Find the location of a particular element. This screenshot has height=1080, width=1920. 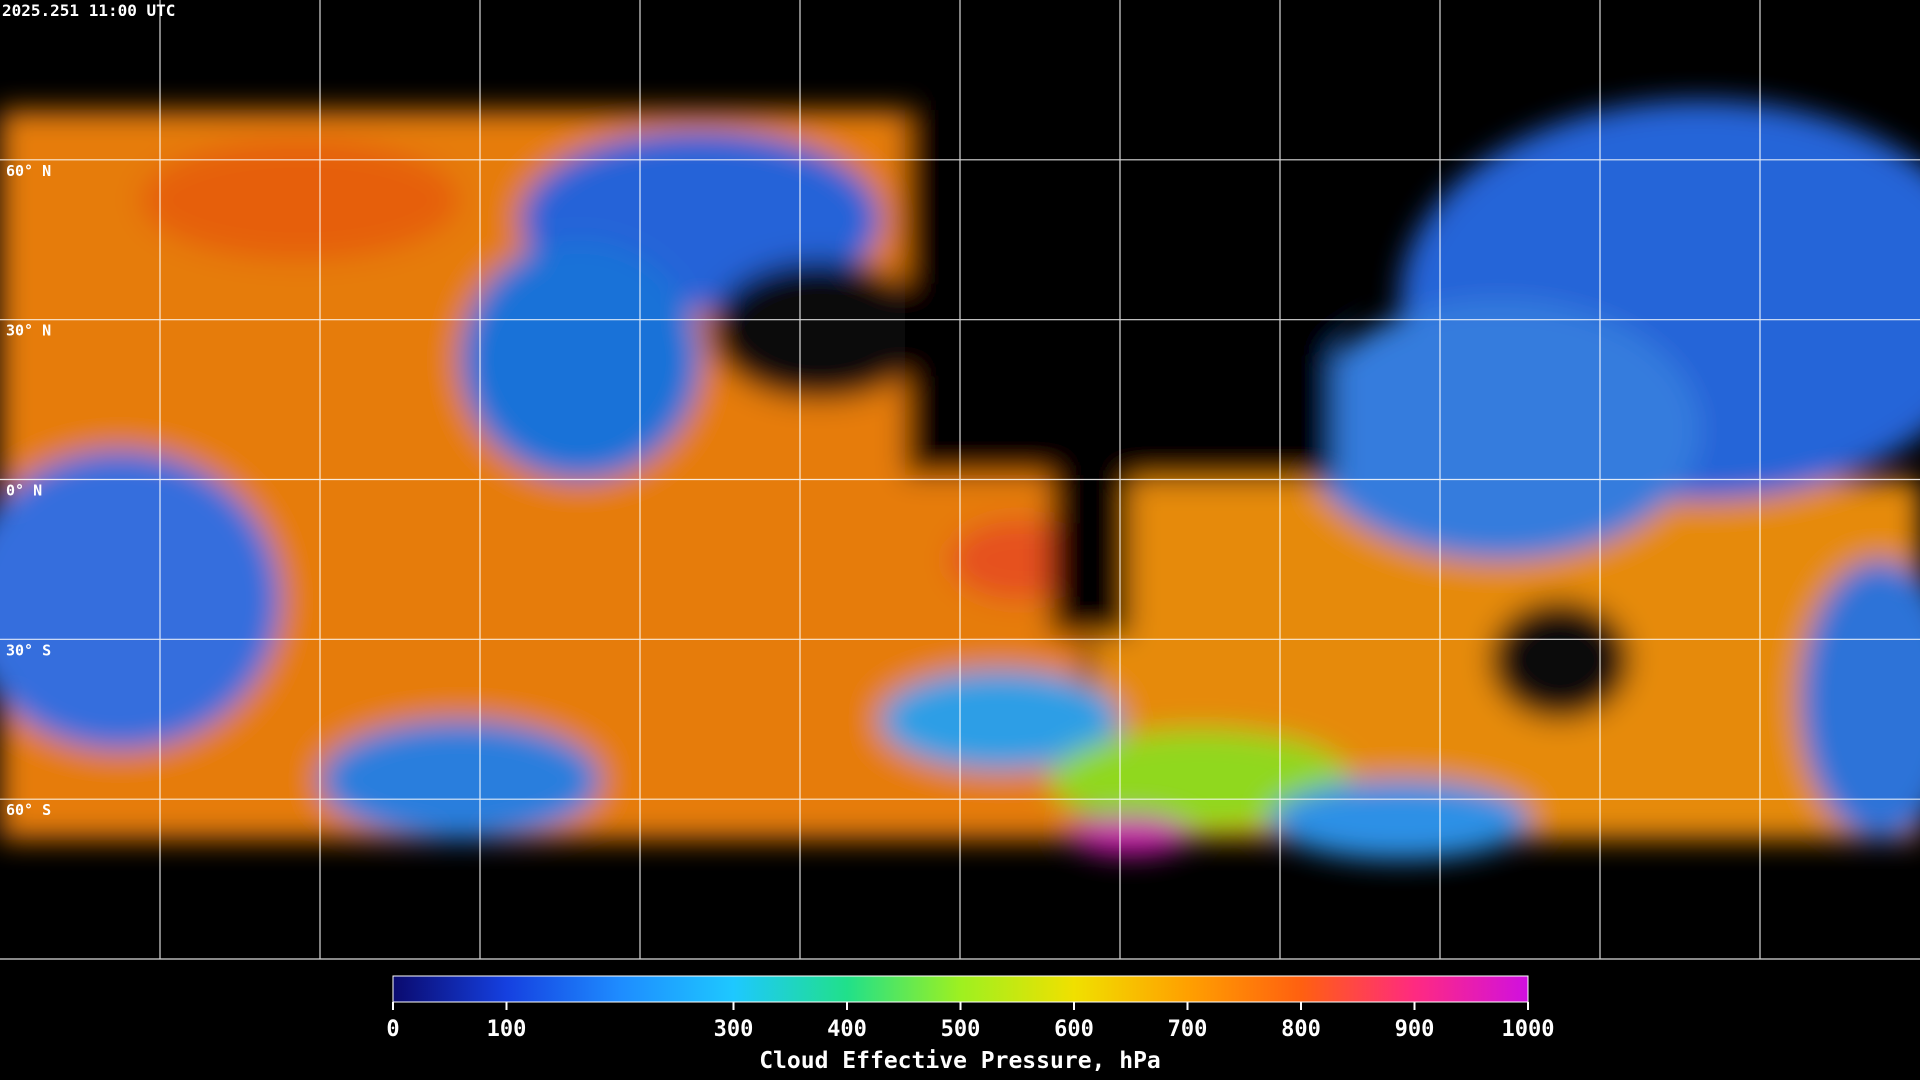

colorbar-tick-label: 800 is located at coordinates (1301, 1029).